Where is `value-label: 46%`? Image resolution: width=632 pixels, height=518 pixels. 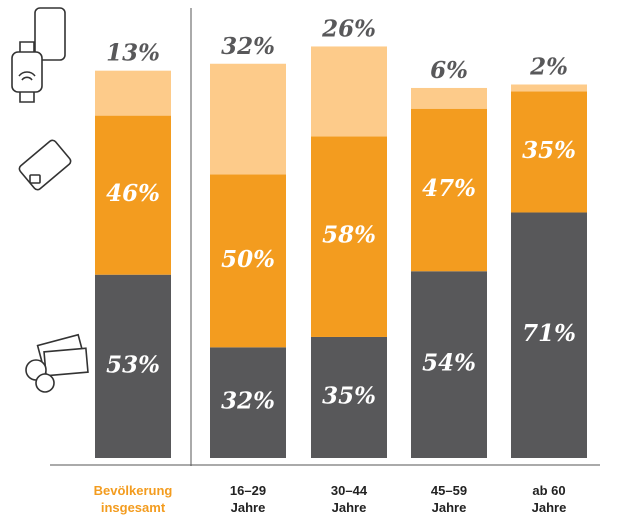
value-label: 46% is located at coordinates (133, 193).